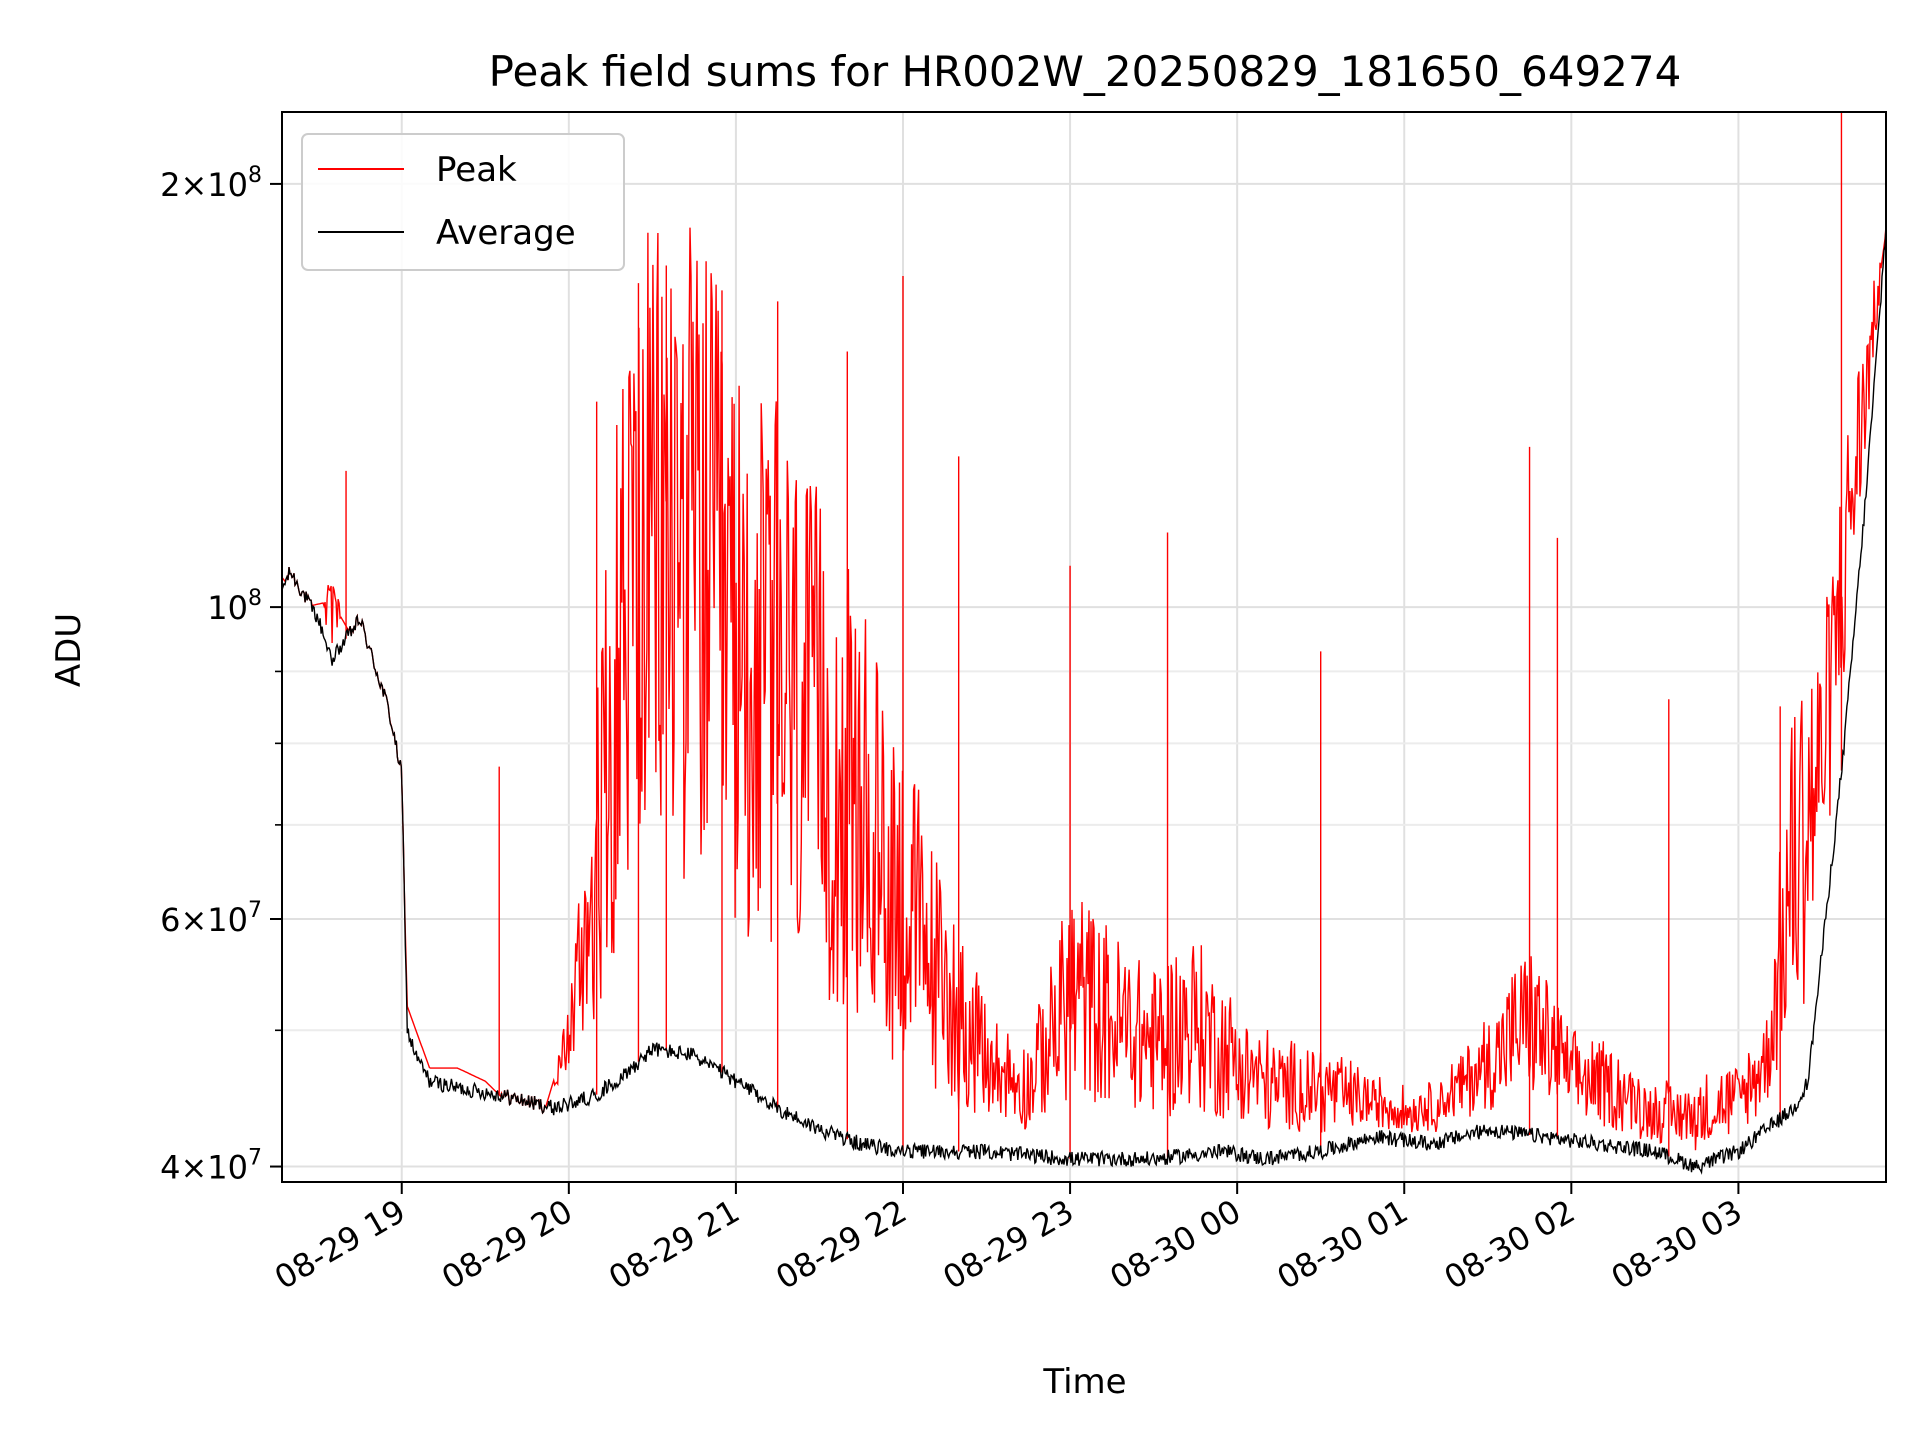  I want to click on legend-label-peak: Peak, so click(476, 170).